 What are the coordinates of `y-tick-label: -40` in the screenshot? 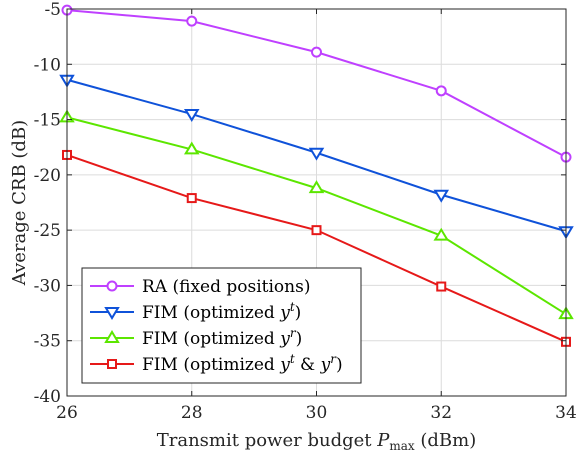 It's located at (47, 397).